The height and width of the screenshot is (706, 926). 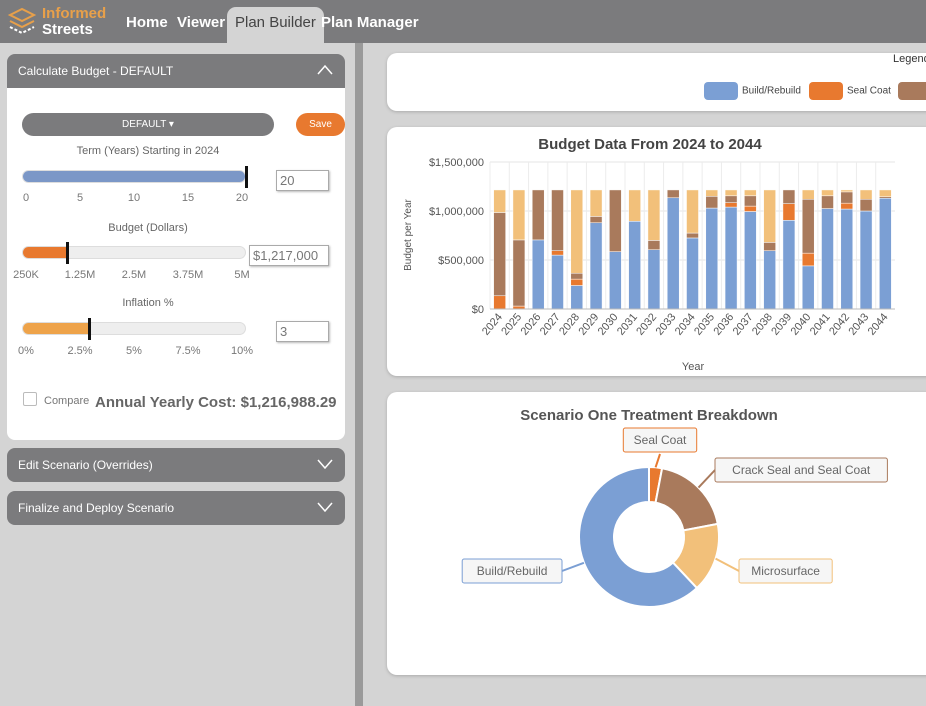 I want to click on bar-segment-micro-2025, so click(x=519, y=215).